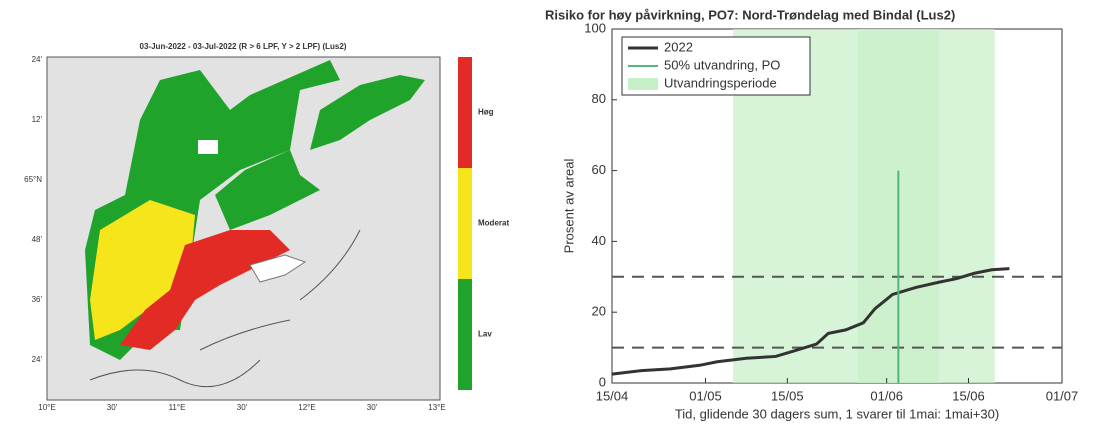  What do you see at coordinates (705, 395) in the screenshot?
I see `x-tick-label: 01/05` at bounding box center [705, 395].